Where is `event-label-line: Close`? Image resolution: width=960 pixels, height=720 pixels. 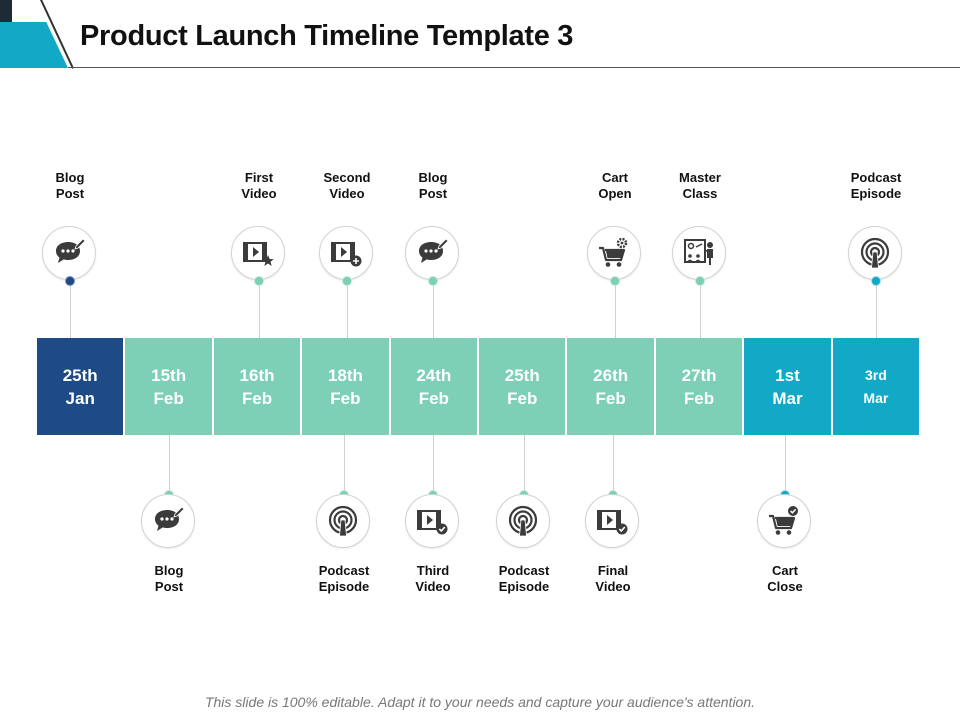 event-label-line: Close is located at coordinates (785, 586).